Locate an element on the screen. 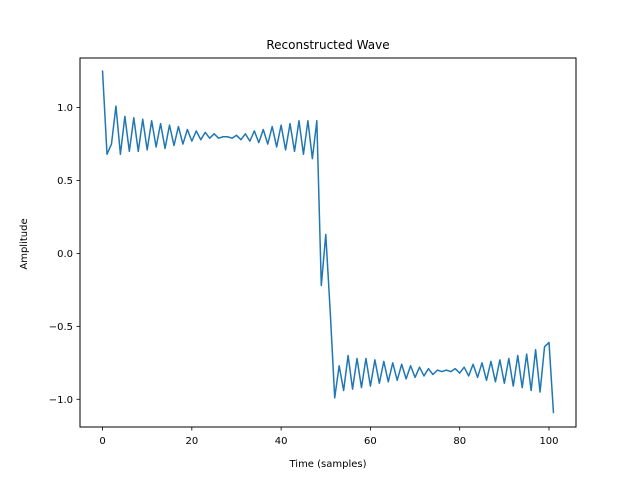 This screenshot has width=640, height=480. x-tick-label: 20 is located at coordinates (191, 441).